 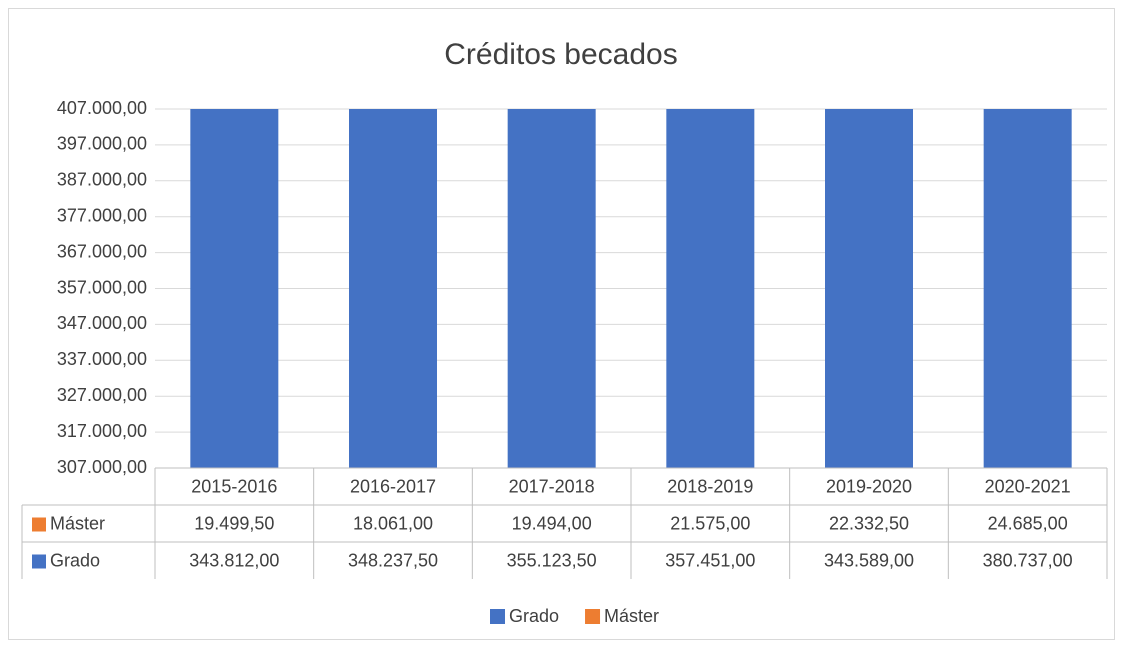 What do you see at coordinates (102, 287) in the screenshot?
I see `y-tick-label: 357.000,00` at bounding box center [102, 287].